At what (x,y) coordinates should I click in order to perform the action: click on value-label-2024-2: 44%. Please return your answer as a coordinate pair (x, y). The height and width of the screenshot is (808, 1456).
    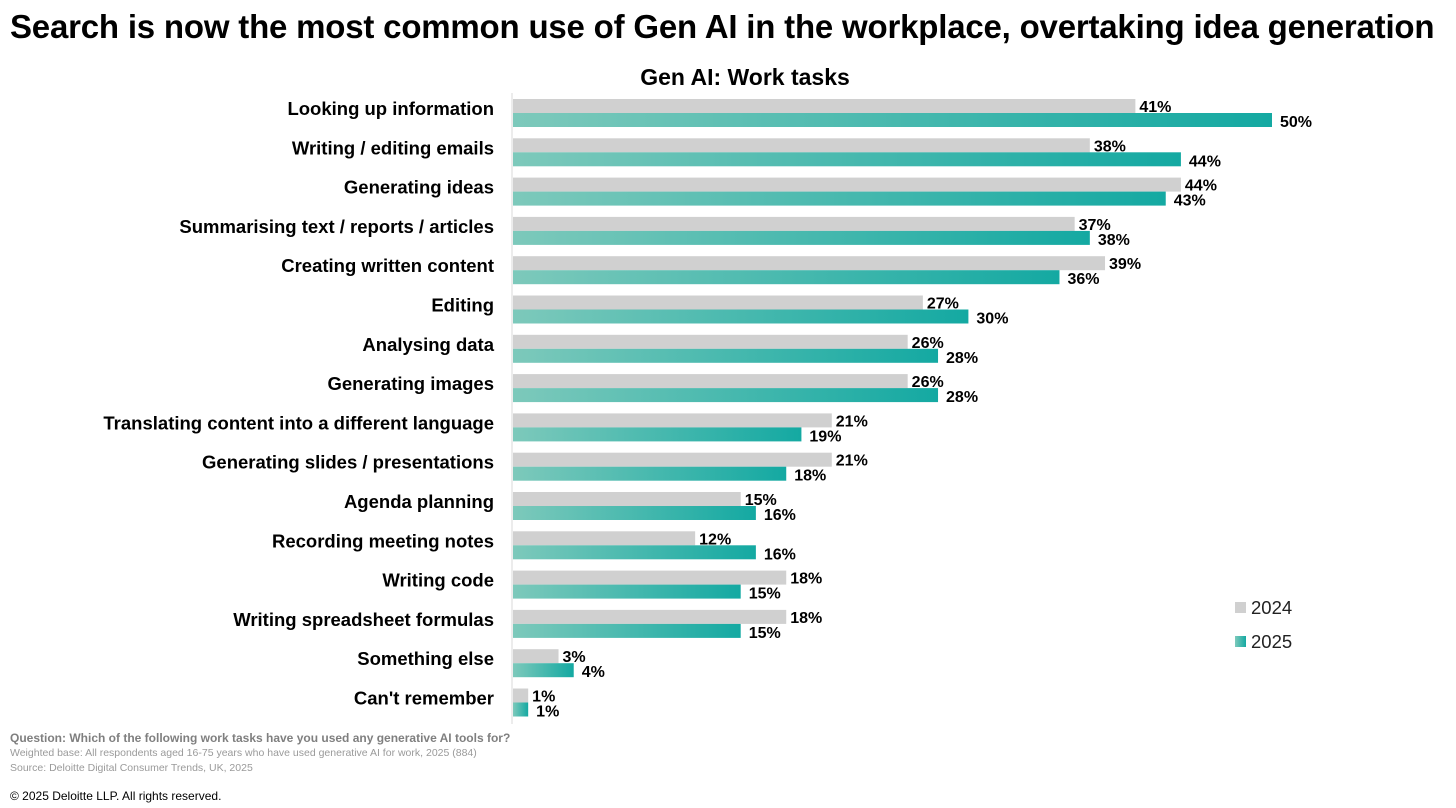
    Looking at the image, I should click on (1201, 186).